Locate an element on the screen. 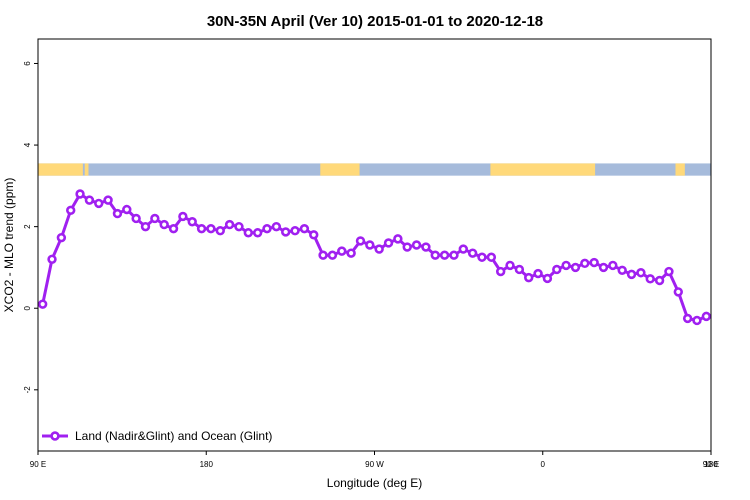 The height and width of the screenshot is (500, 750). y-tick-label: 2 is located at coordinates (27, 226).